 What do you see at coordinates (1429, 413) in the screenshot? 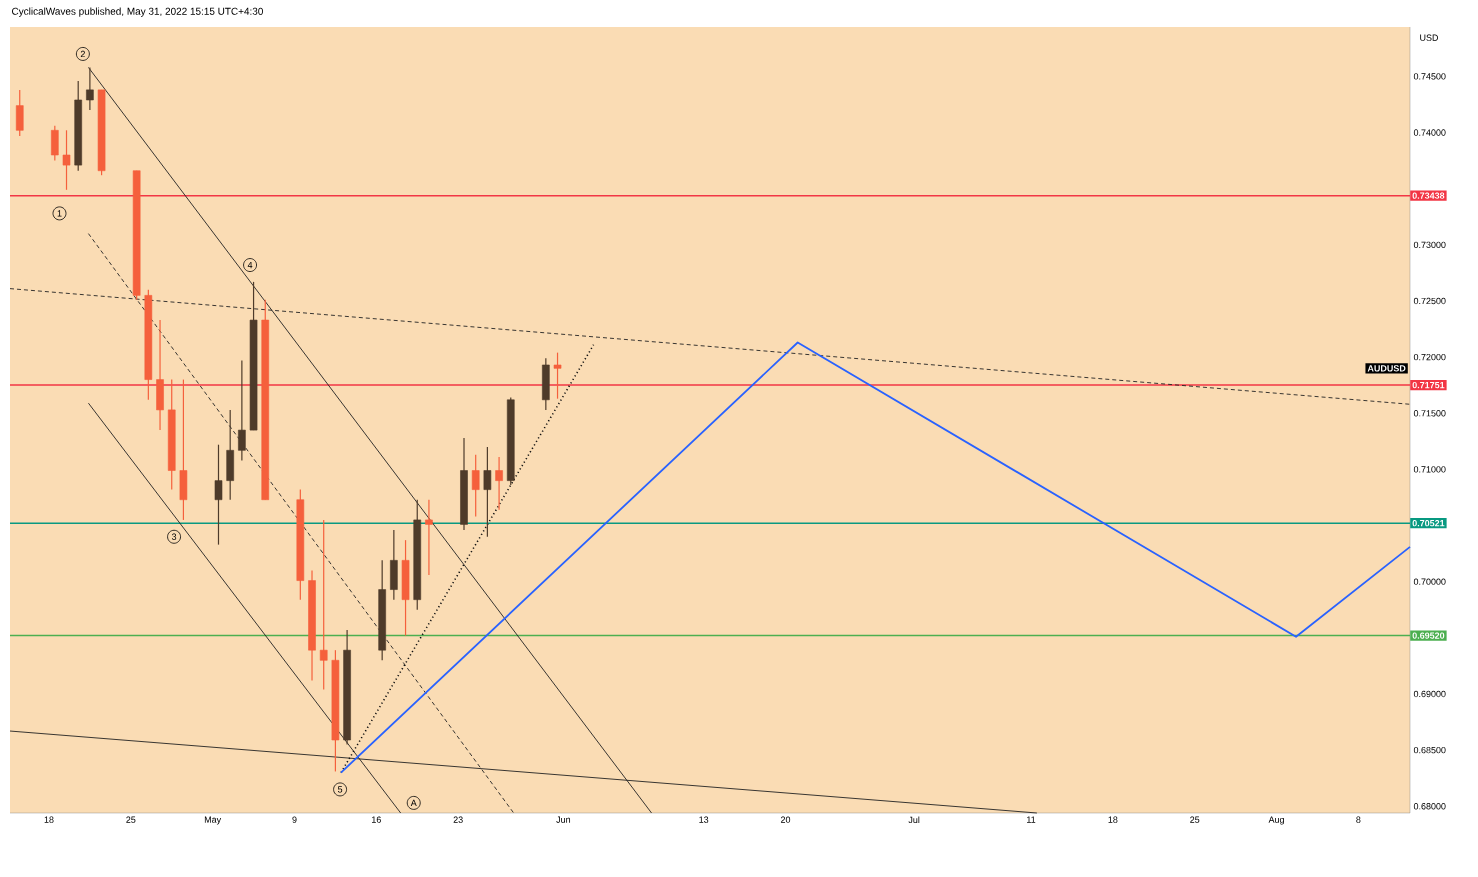
I see `y-tick-label: 0.71500` at bounding box center [1429, 413].